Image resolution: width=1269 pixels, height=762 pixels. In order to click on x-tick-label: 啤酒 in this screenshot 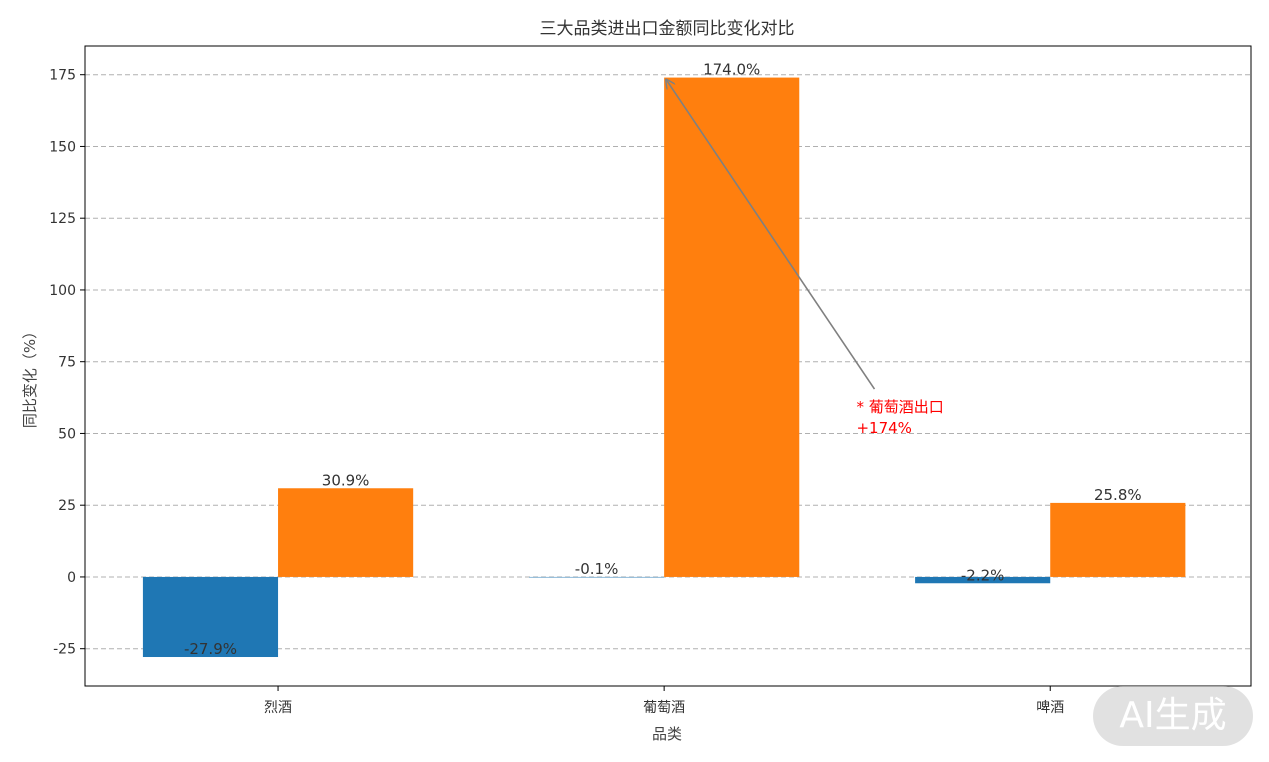, I will do `click(1050, 708)`.